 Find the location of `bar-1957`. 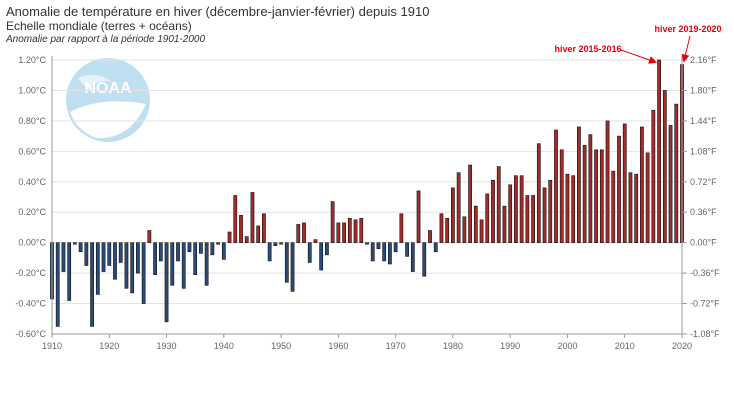

bar-1957 is located at coordinates (321, 256).